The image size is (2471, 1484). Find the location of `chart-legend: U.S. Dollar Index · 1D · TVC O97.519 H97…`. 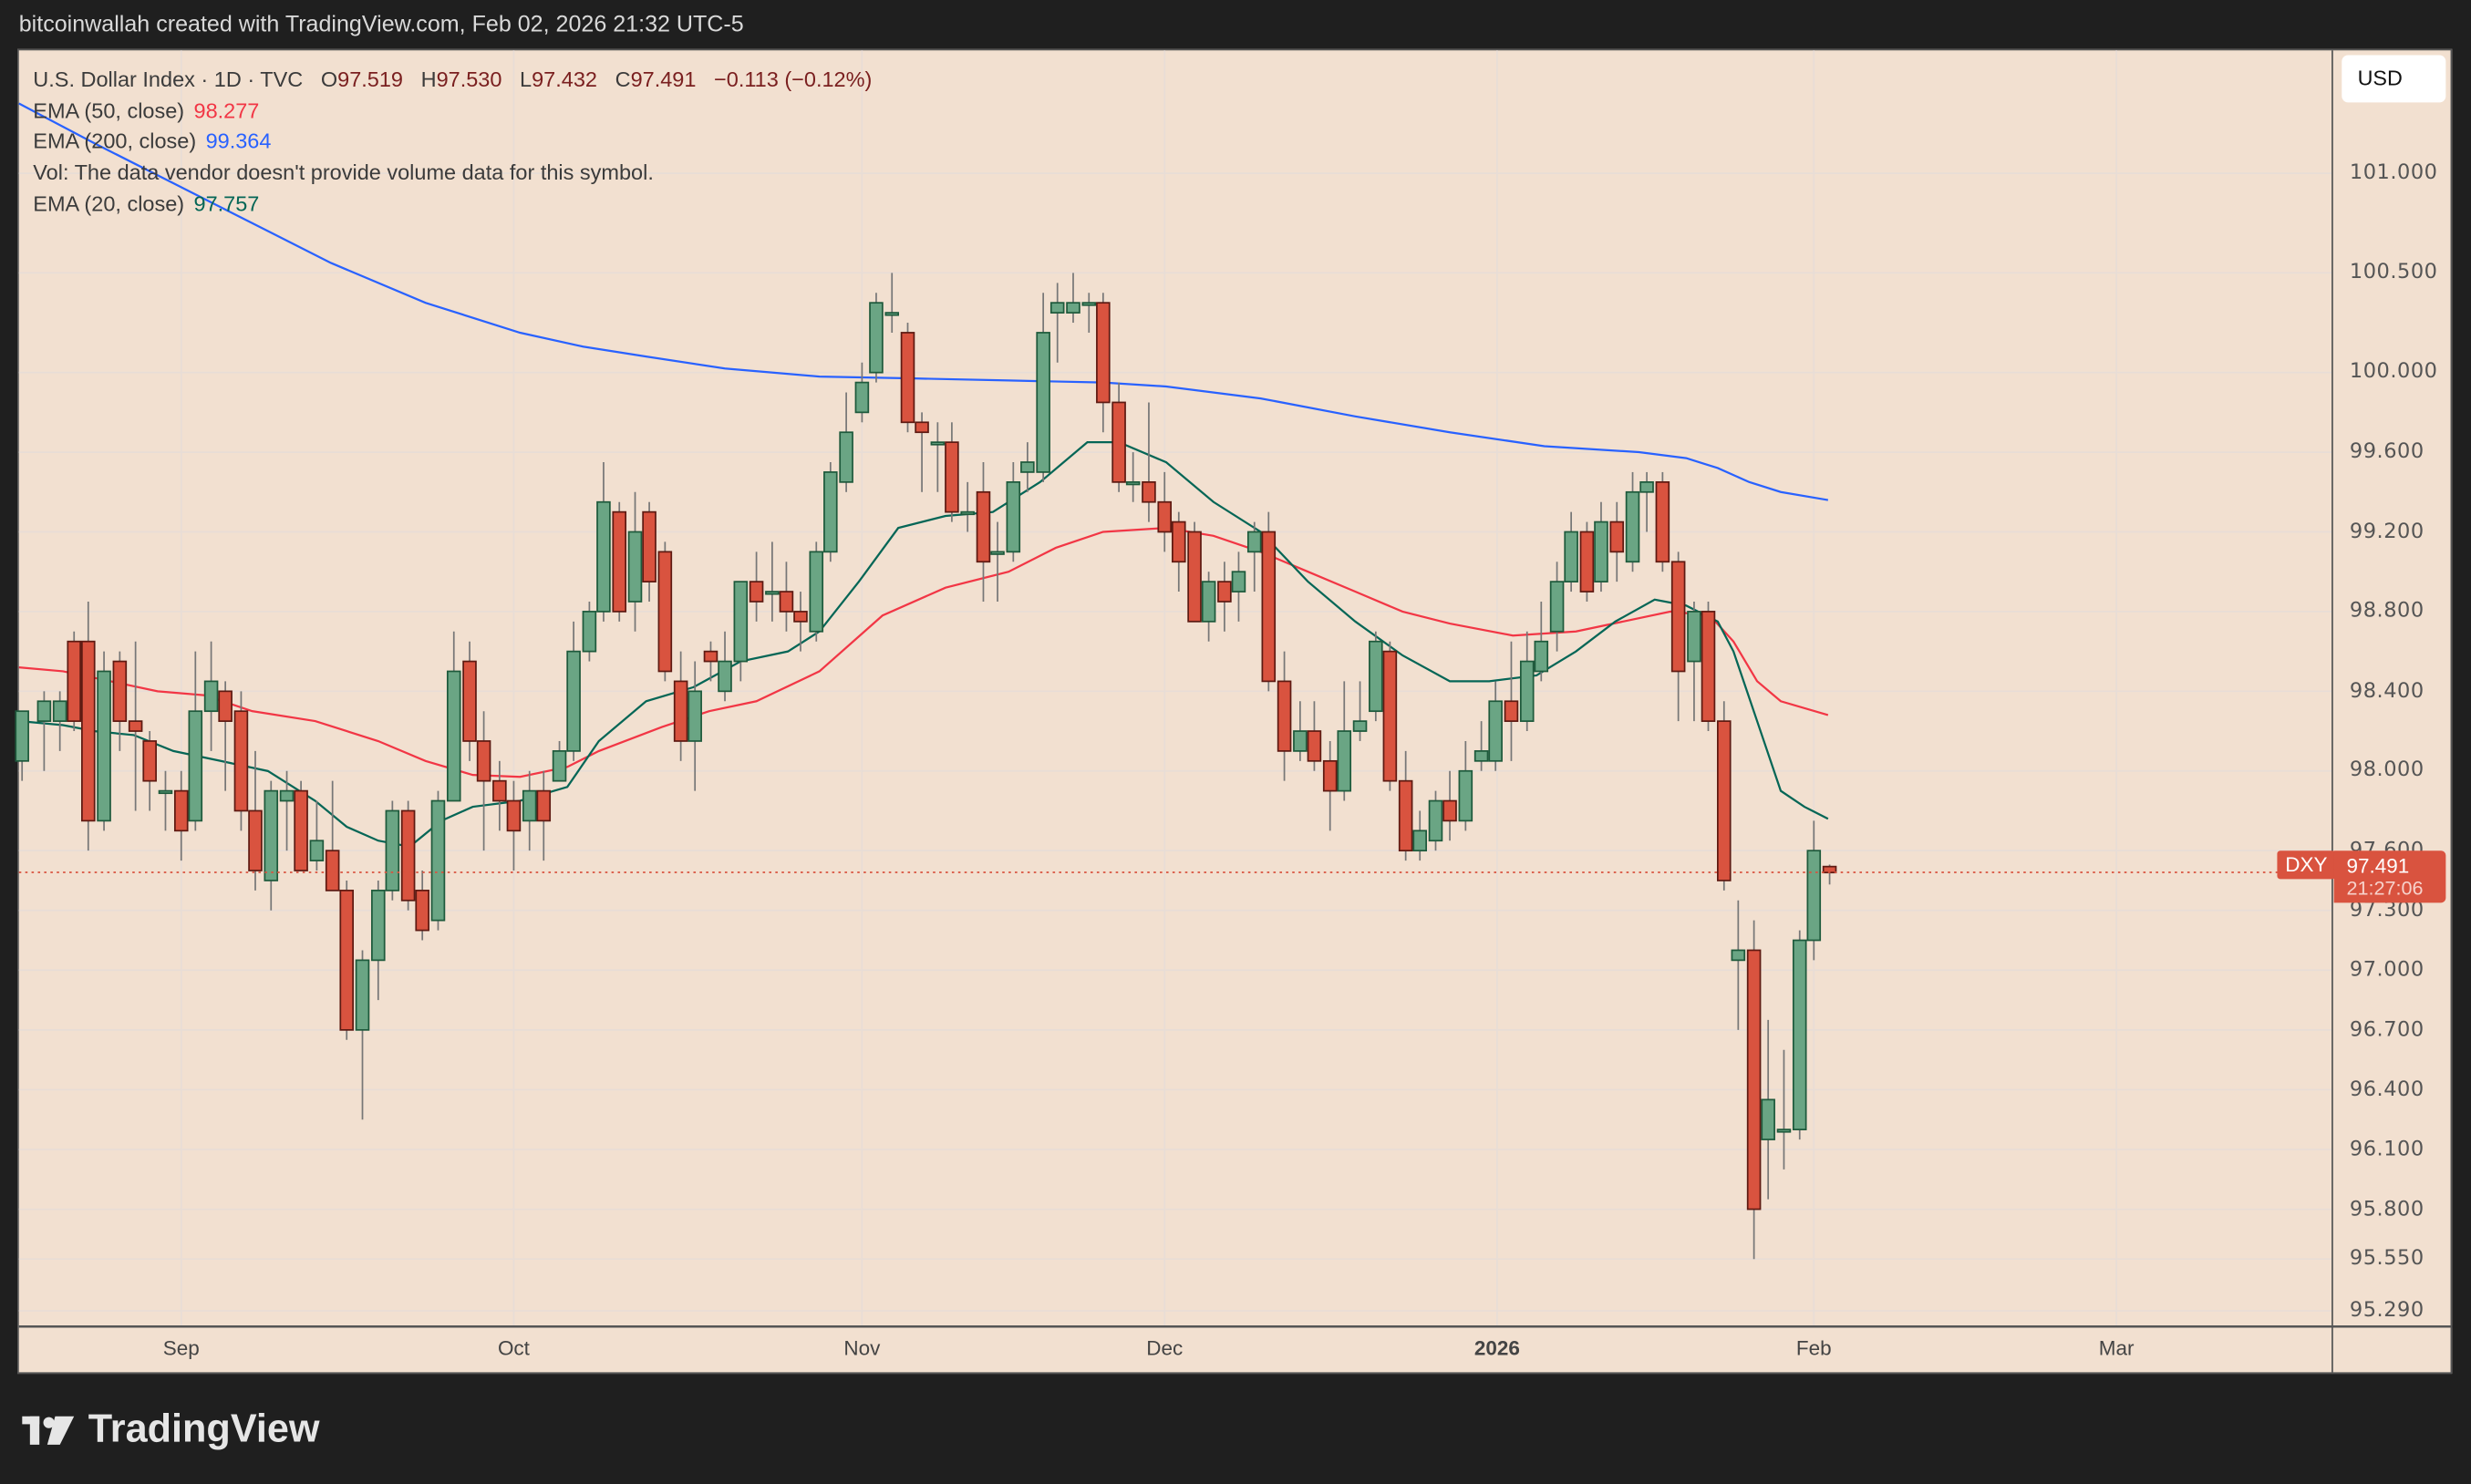

chart-legend: U.S. Dollar Index · 1D · TVC O97.519 H97… is located at coordinates (452, 142).